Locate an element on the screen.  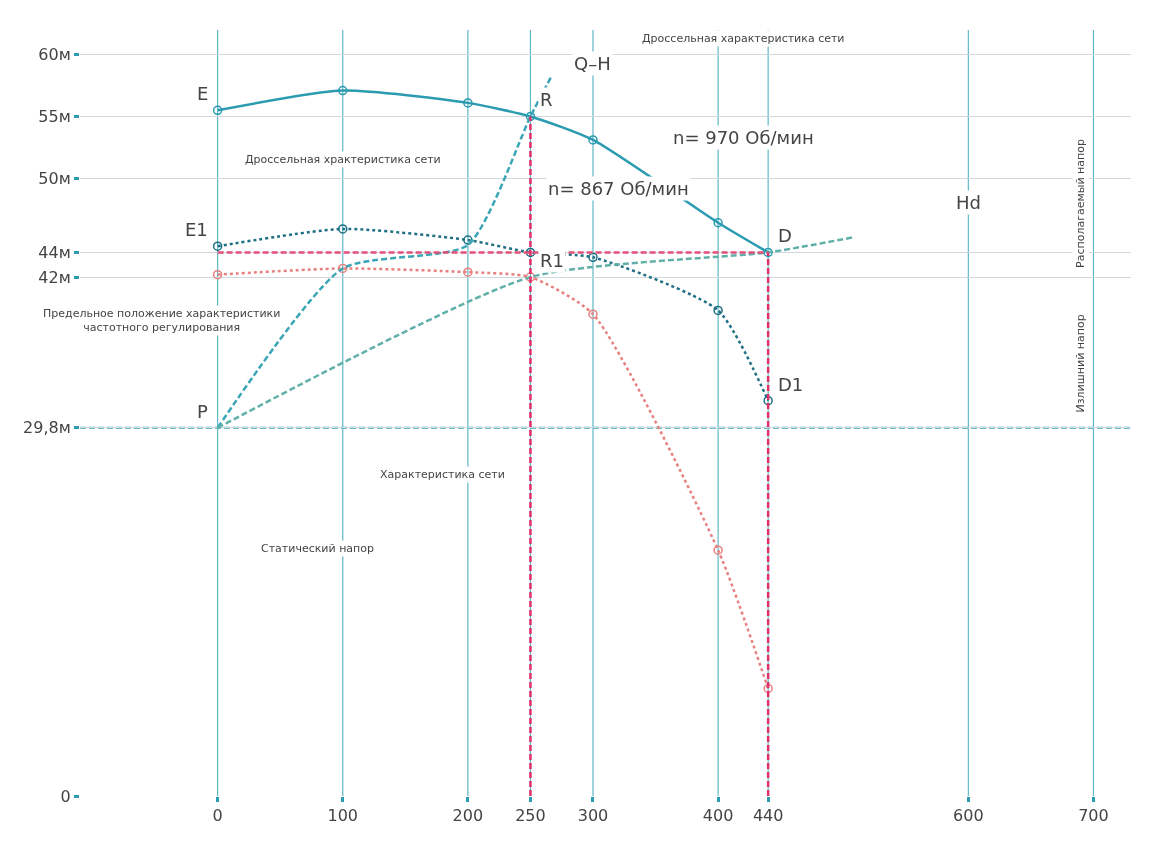
x-tick-label: 100 is located at coordinates (343, 816).